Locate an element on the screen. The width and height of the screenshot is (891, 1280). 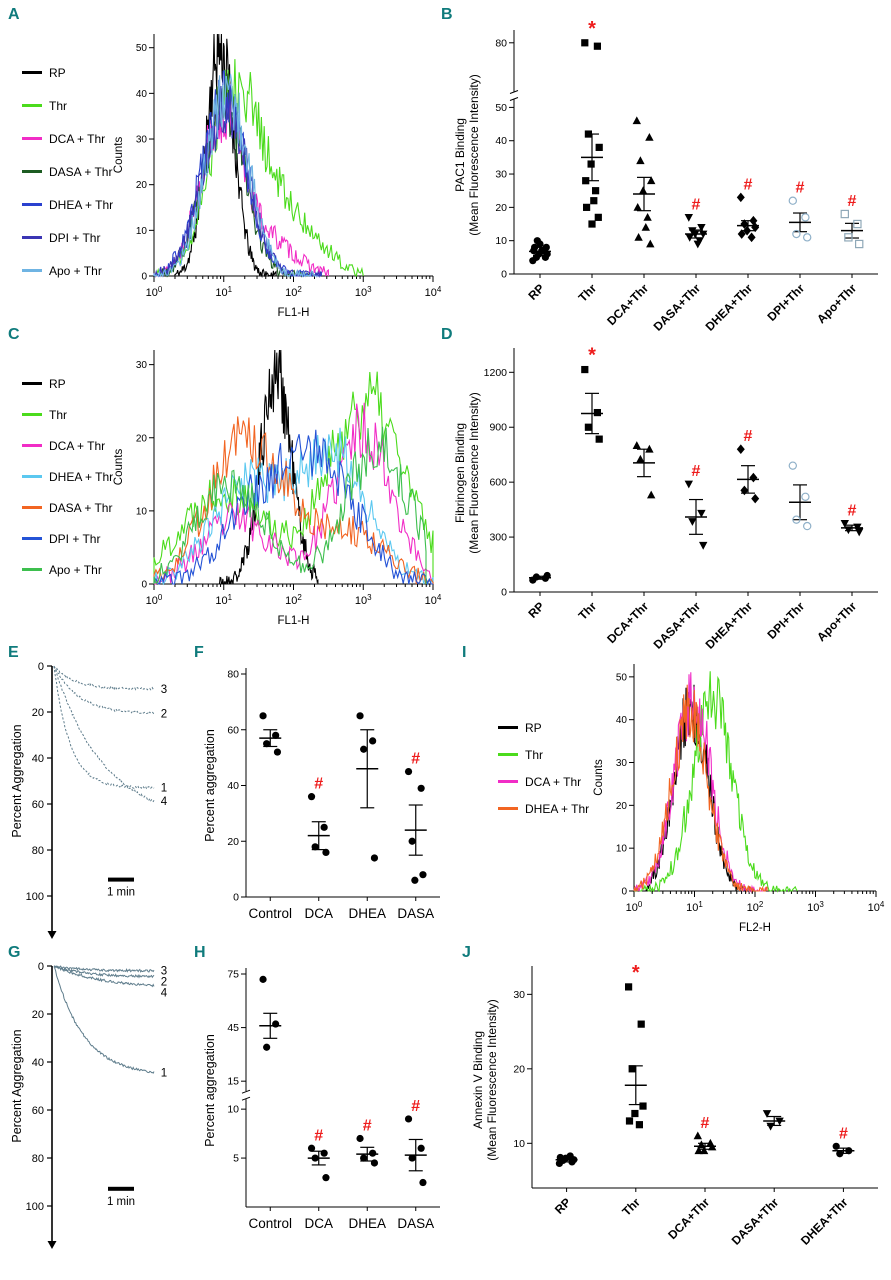
svg-text: 2 is located at coordinates (164, 714).